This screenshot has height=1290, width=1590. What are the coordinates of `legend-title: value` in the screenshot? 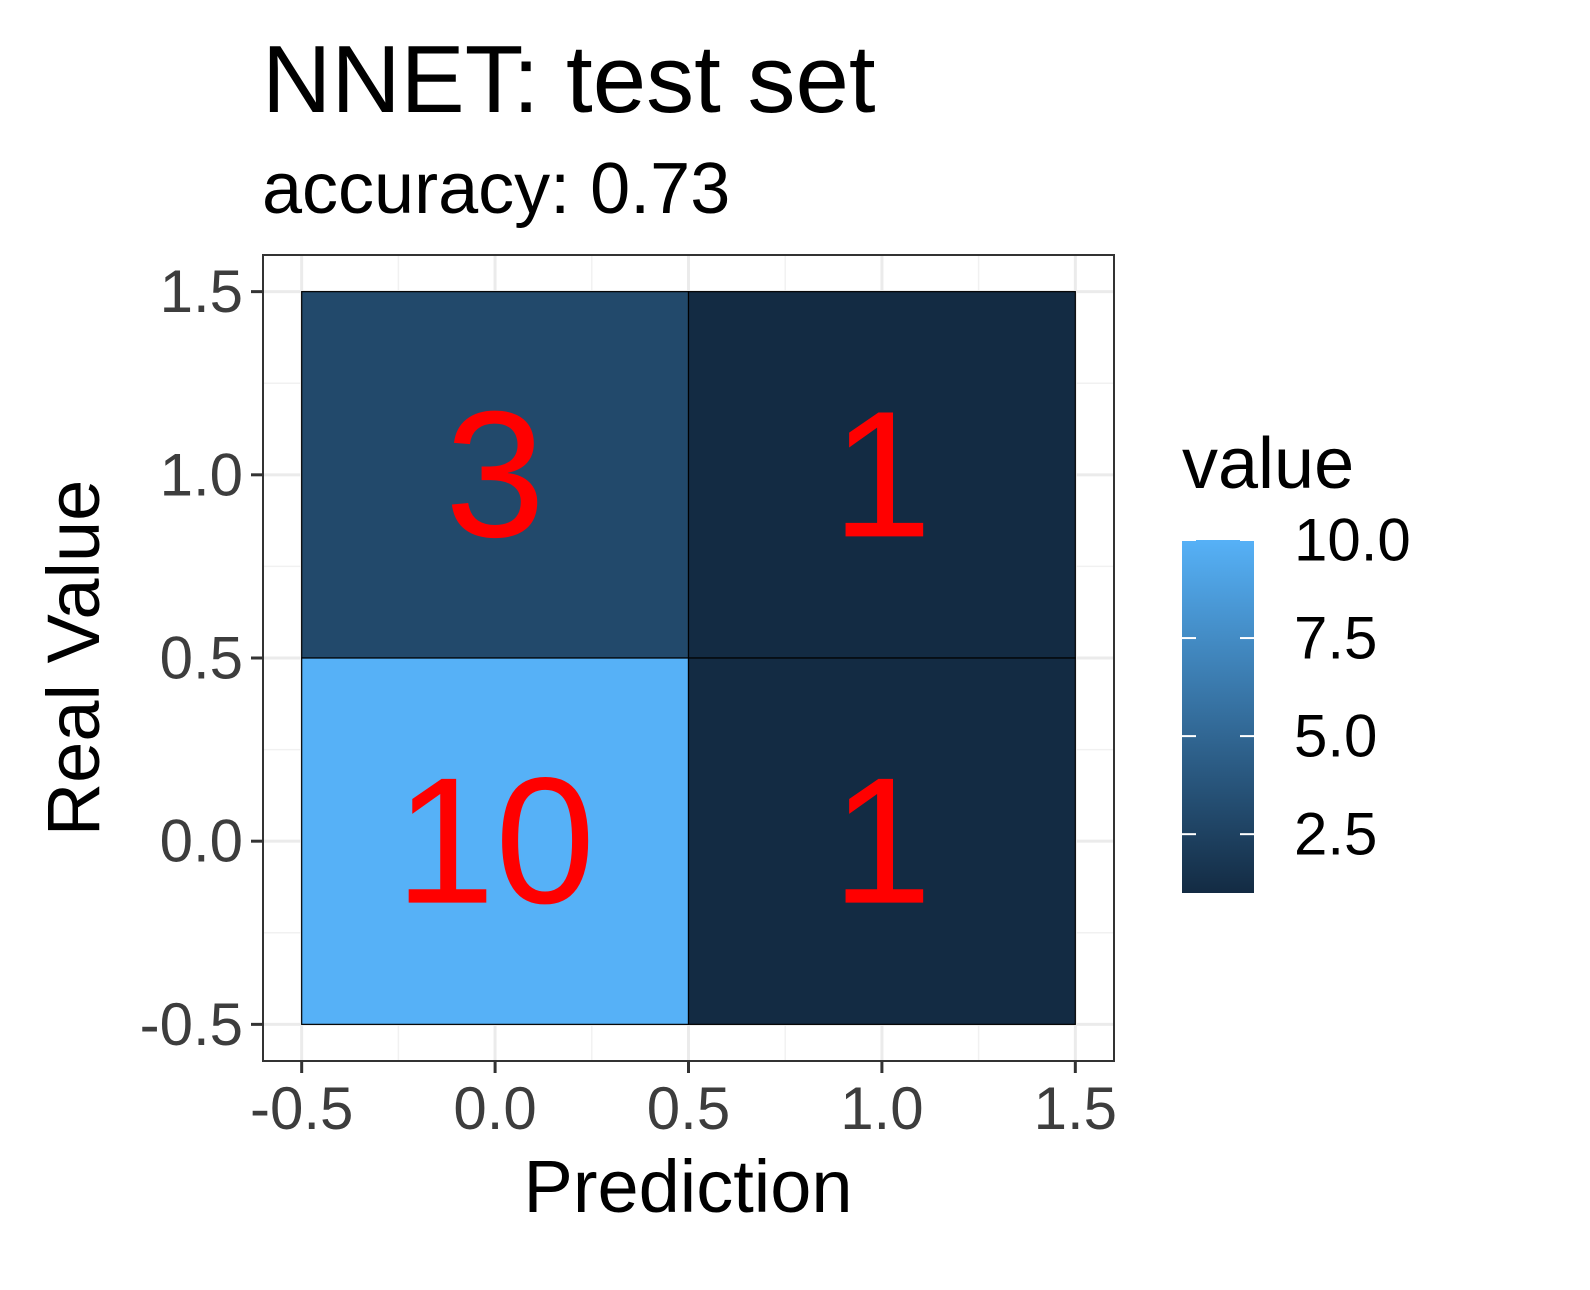 It's located at (1268, 464).